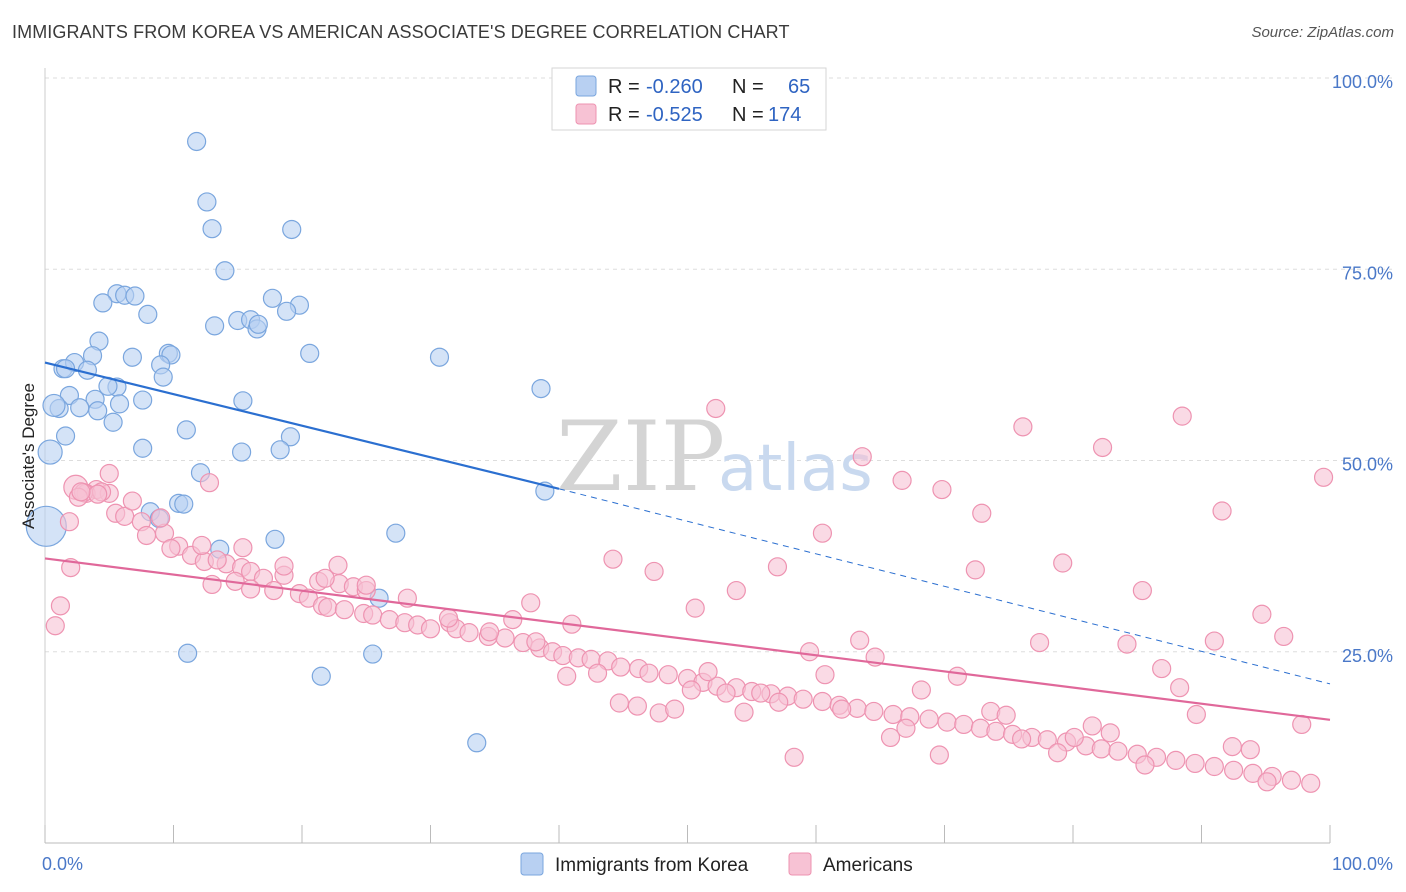 The image size is (1406, 892). Describe the element at coordinates (652, 865) in the screenshot. I see `bottom-legend-korea: Immigrants from Korea` at that location.